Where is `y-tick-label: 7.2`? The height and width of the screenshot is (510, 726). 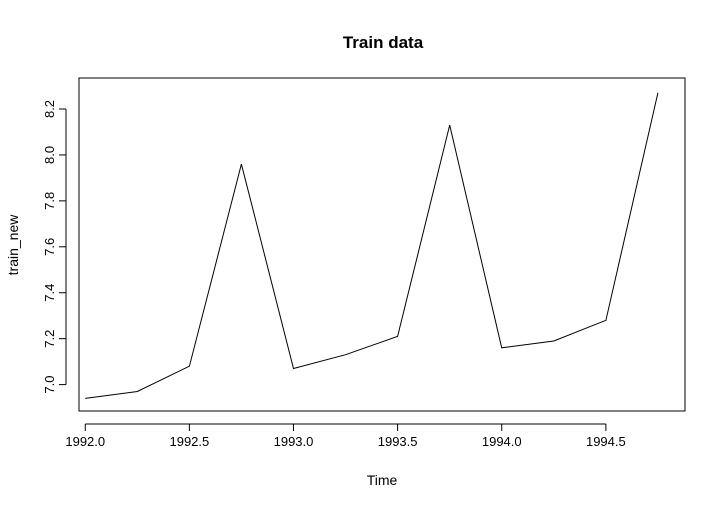 y-tick-label: 7.2 is located at coordinates (49, 339).